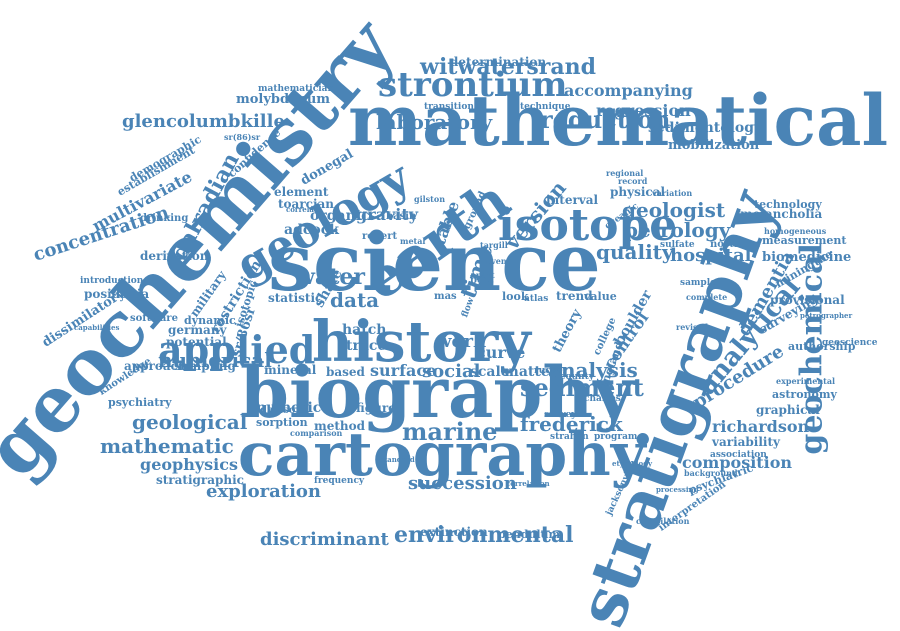 The width and height of the screenshot is (900, 631). Describe the element at coordinates (434, 121) in the screenshot. I see `word-laboratory: laboratory` at that location.